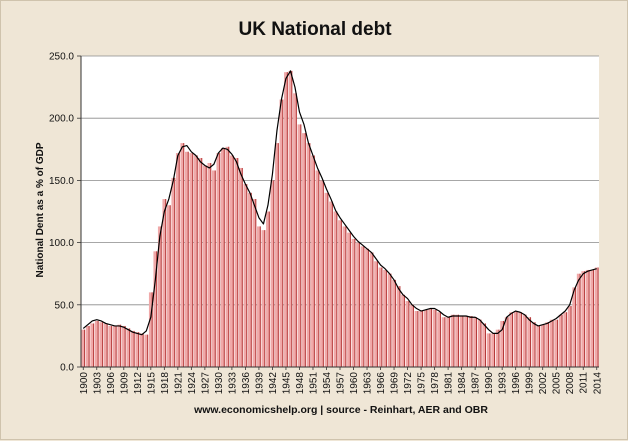 The height and width of the screenshot is (441, 628). I want to click on x-tick-label: 1966, so click(381, 383).